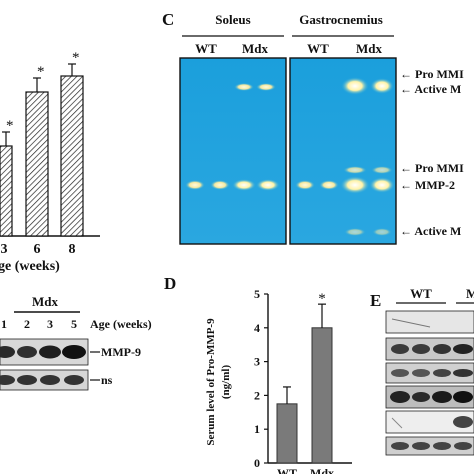  I want to click on panel-c-band-gas-promm2-mdx2, so click(382, 170).